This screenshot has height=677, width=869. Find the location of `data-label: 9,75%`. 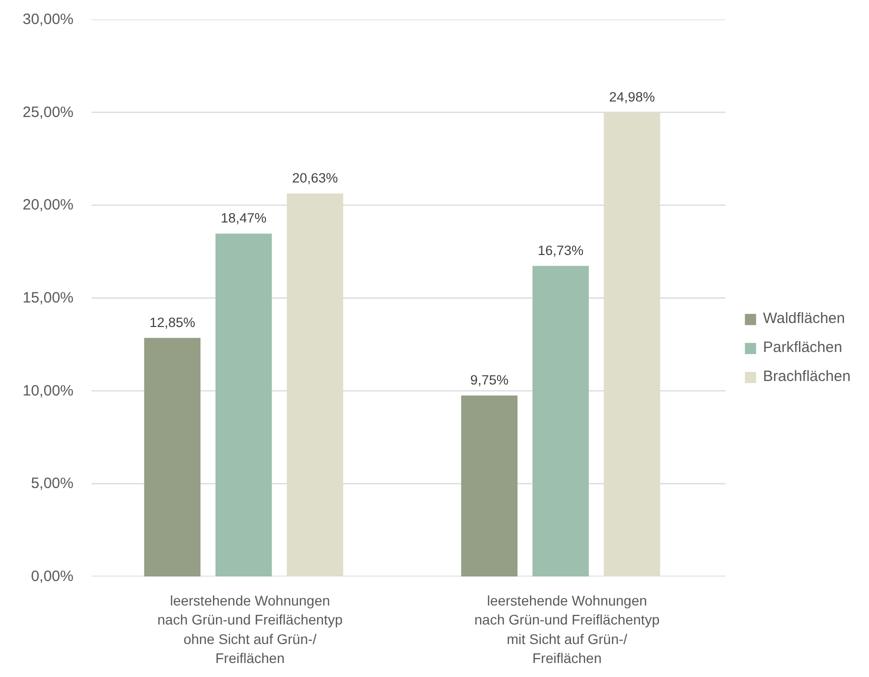

data-label: 9,75% is located at coordinates (489, 380).